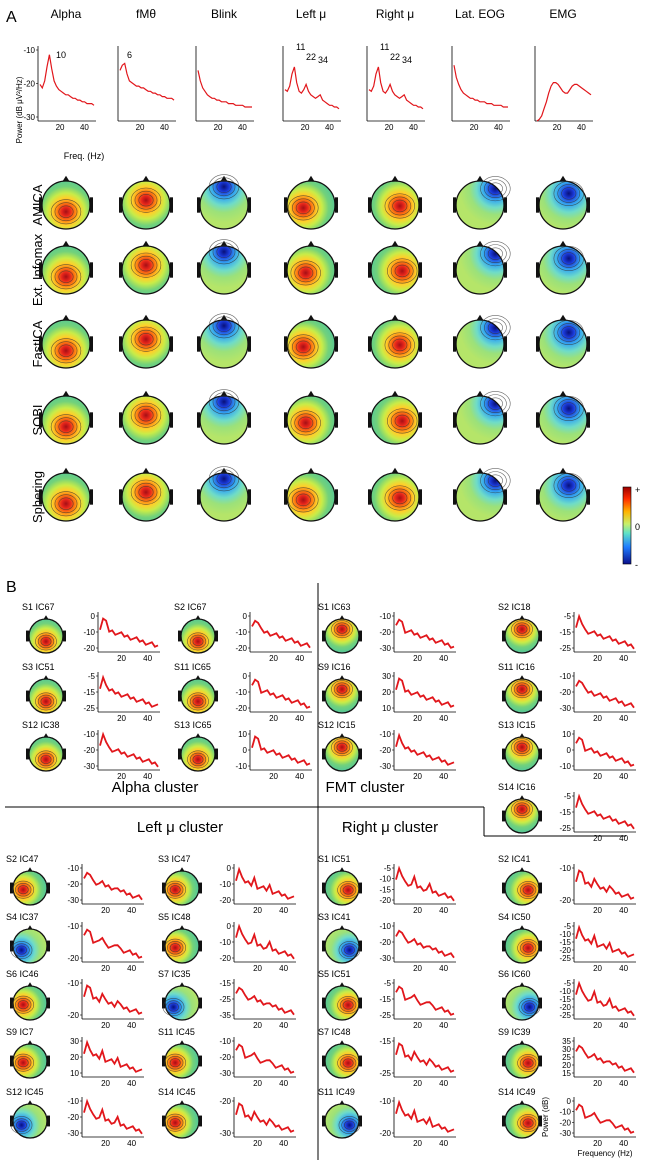  I want to click on spectrum-y-axis-label: Power (dB μV²/Hz), so click(19, 109).